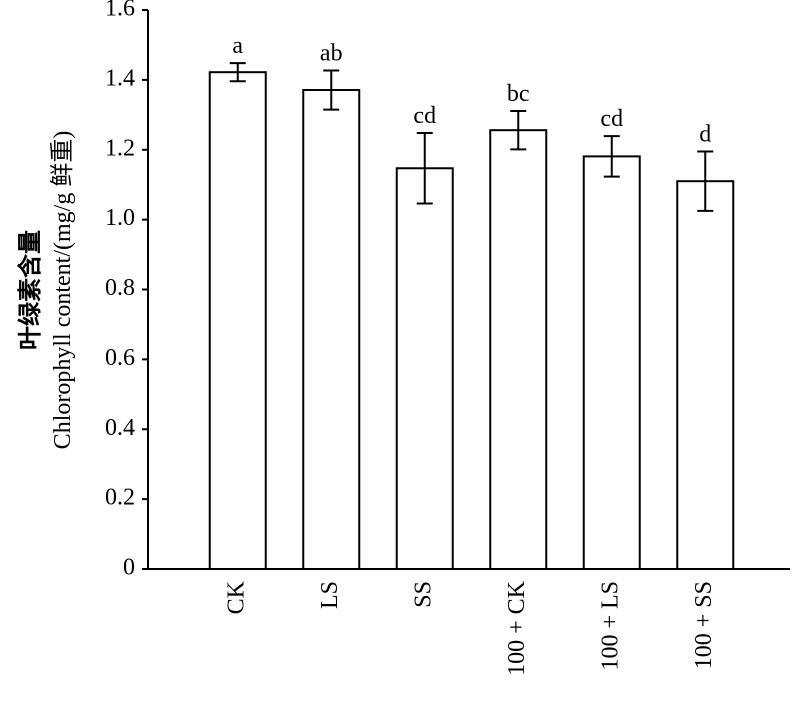 This screenshot has width=800, height=701. I want to click on x-tick-label: CK, so click(236, 597).